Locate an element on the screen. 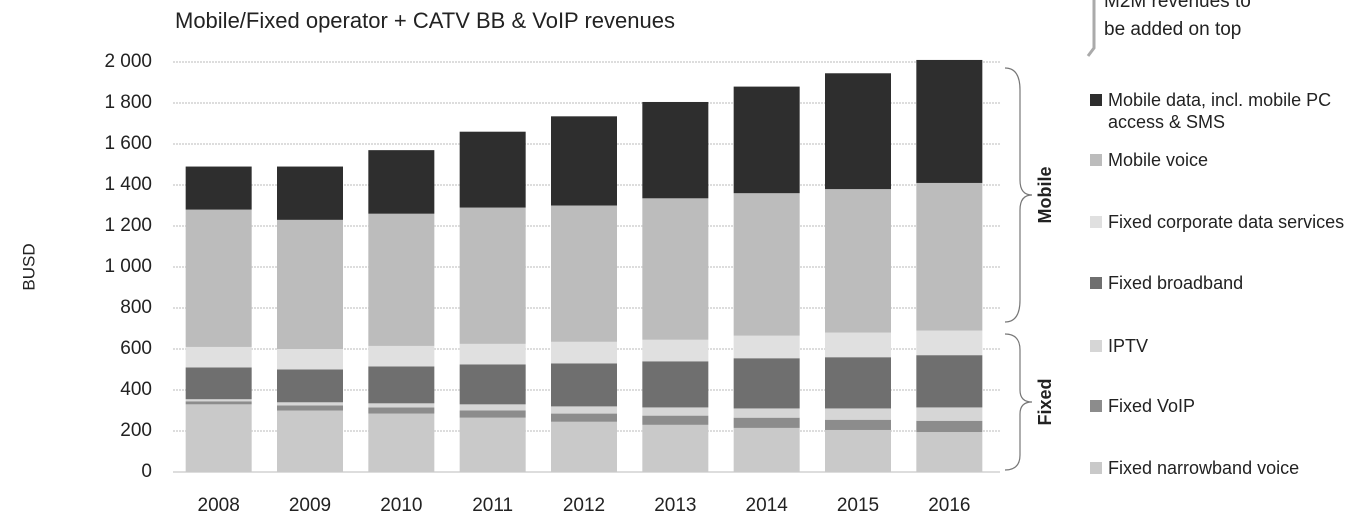  y-tick-label: 800 is located at coordinates (136, 307).